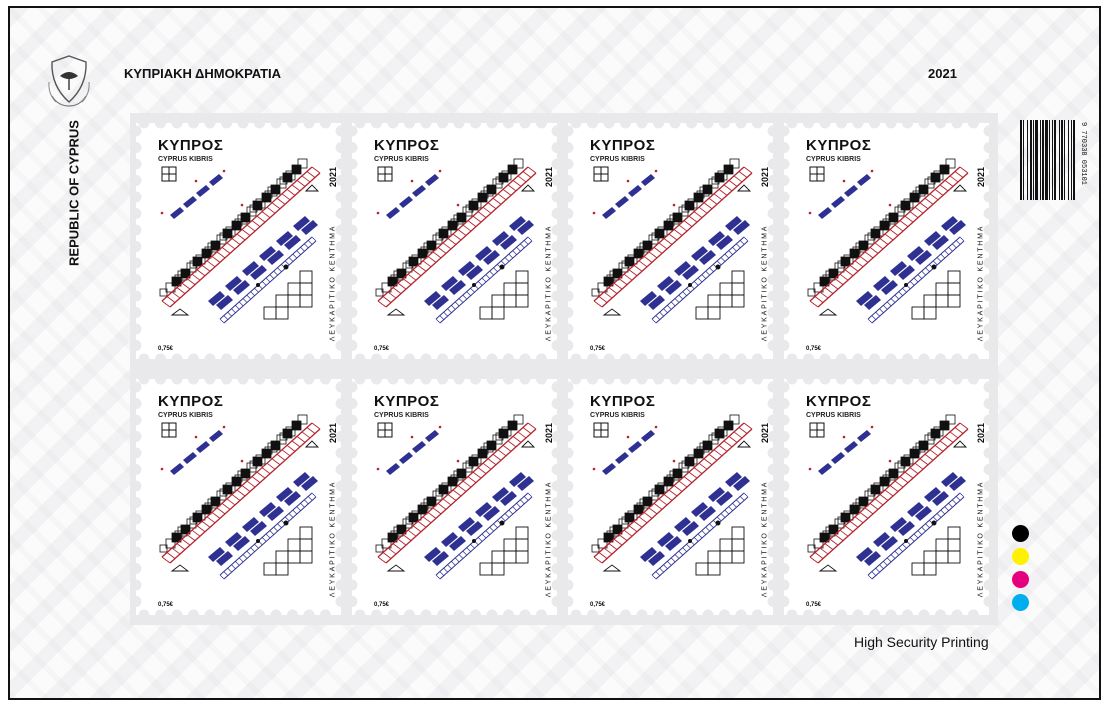 The image size is (1107, 705). What do you see at coordinates (1053, 160) in the screenshot?
I see `barcode: 9 770338 053101` at bounding box center [1053, 160].